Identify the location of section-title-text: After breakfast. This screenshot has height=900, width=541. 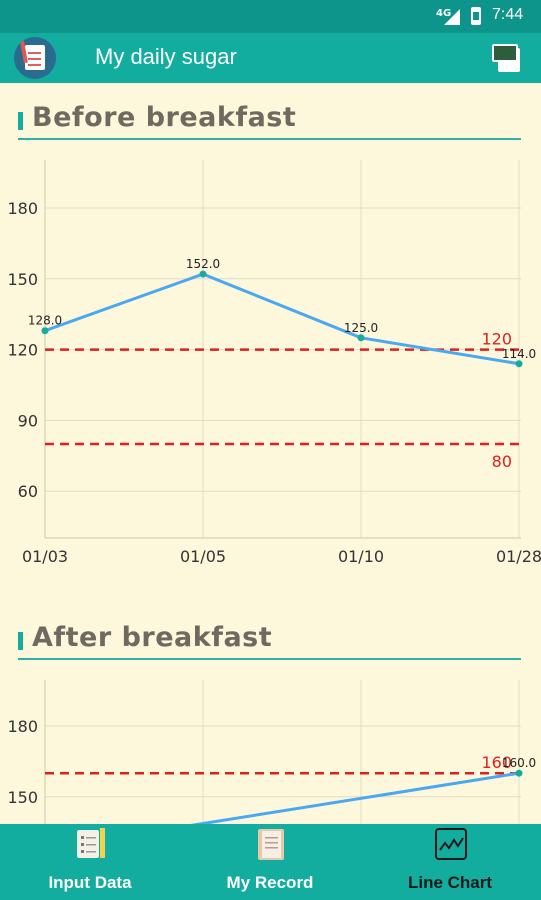
(152, 637).